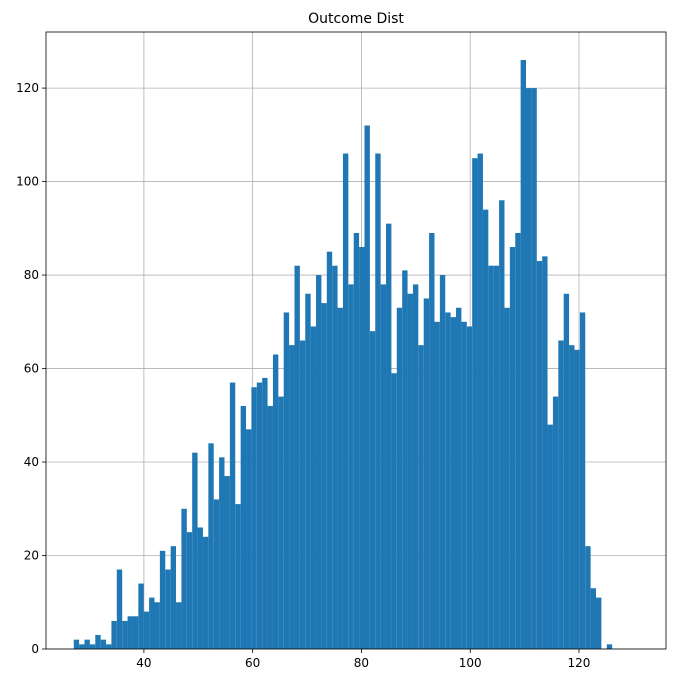 The width and height of the screenshot is (676, 682). I want to click on y-tick-label: 100, so click(27, 182).